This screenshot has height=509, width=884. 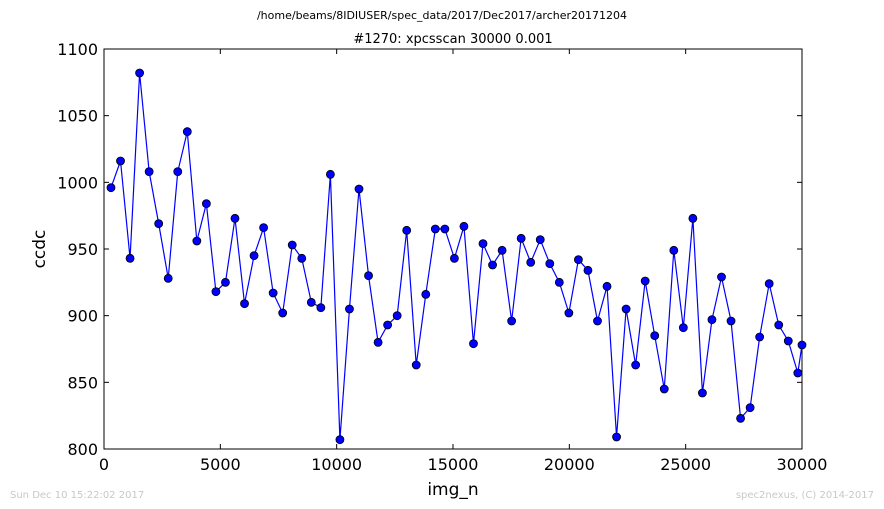 What do you see at coordinates (40, 249) in the screenshot?
I see `y-axis-label: ccdc` at bounding box center [40, 249].